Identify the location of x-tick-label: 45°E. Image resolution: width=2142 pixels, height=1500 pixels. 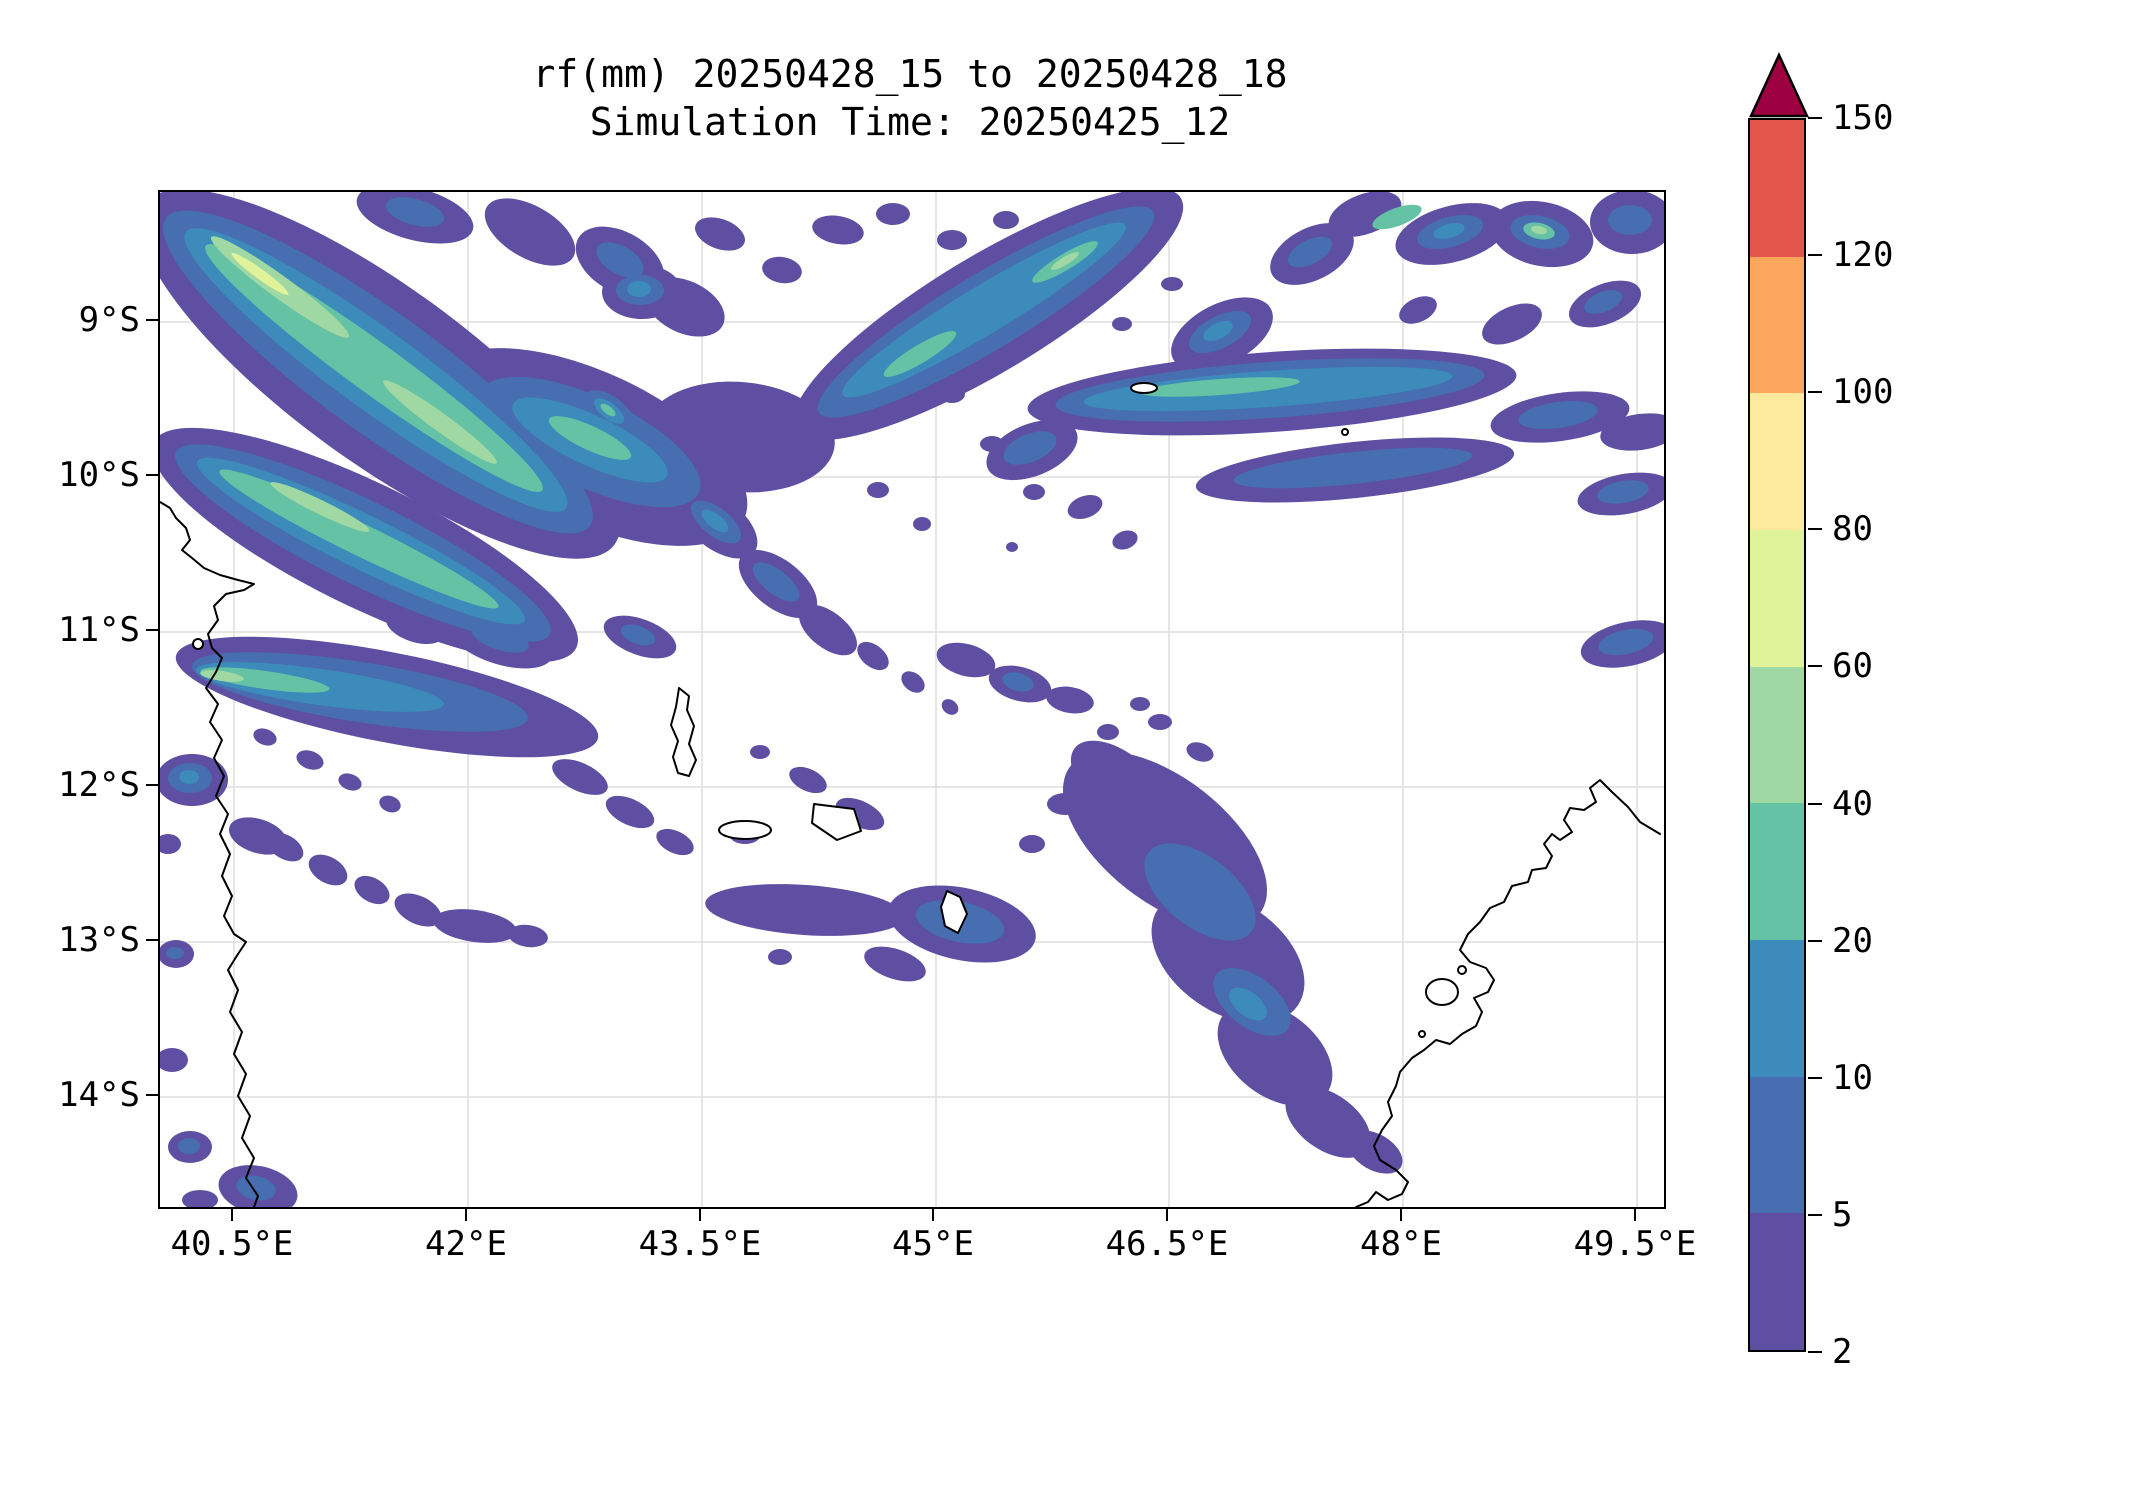
(933, 1244).